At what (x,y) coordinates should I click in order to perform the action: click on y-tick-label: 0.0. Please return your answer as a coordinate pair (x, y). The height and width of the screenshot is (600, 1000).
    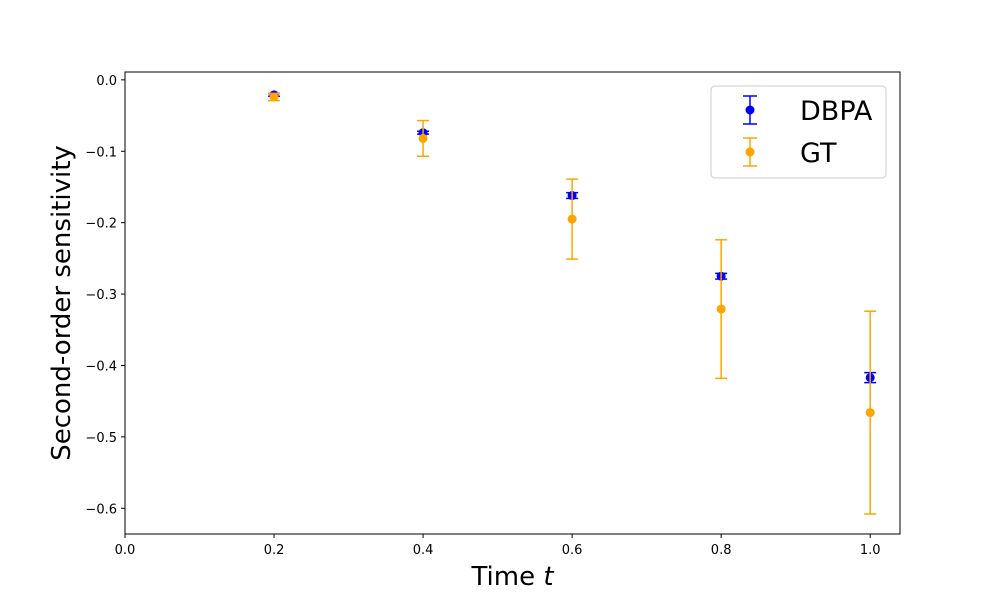
    Looking at the image, I should click on (106, 81).